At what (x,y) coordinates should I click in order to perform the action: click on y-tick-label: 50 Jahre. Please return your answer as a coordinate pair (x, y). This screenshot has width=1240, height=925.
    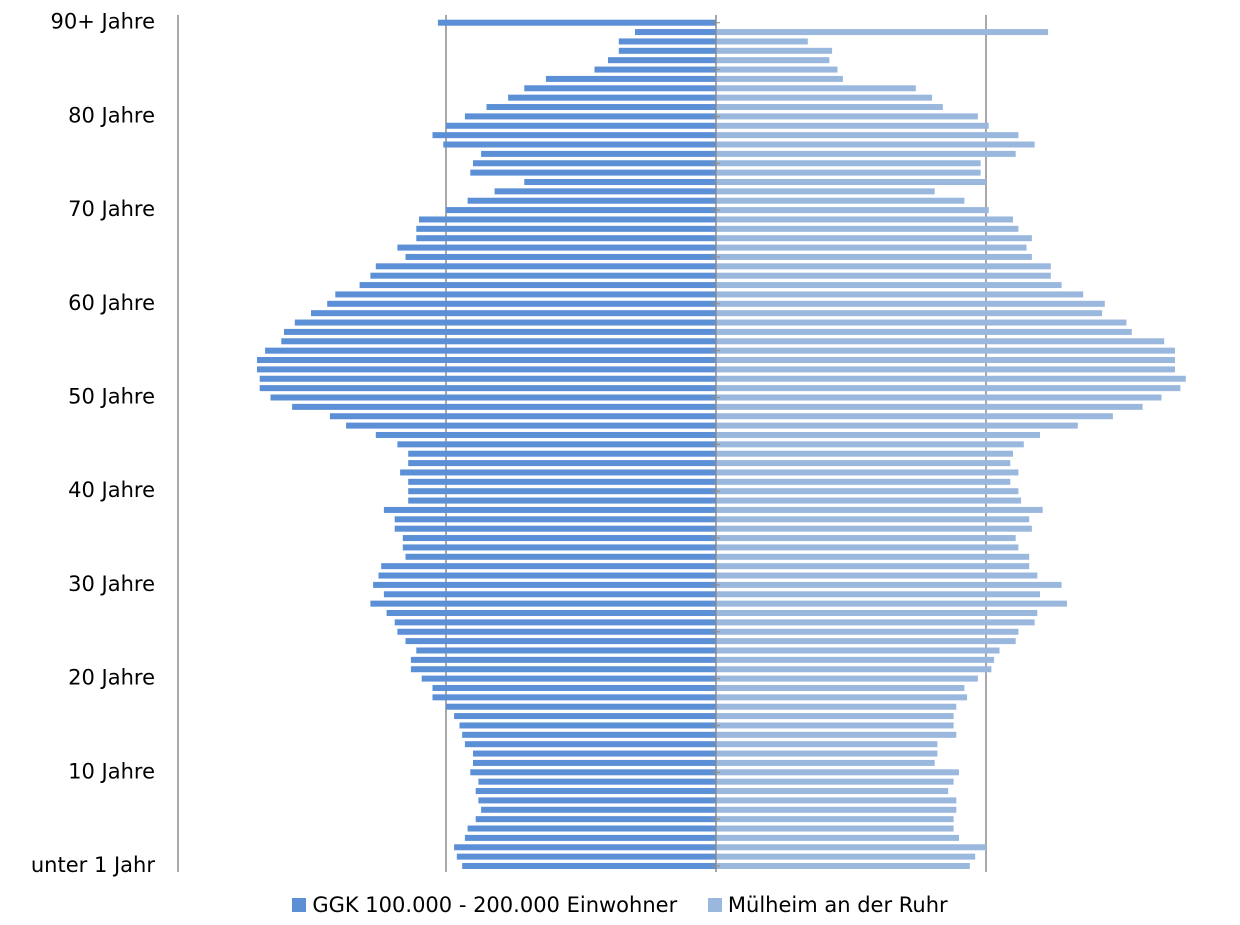
    Looking at the image, I should click on (111, 397).